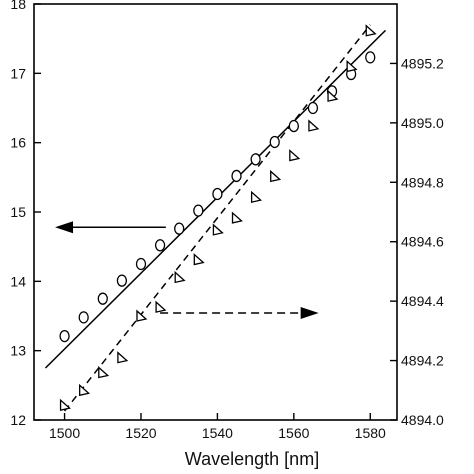 The width and height of the screenshot is (474, 474). What do you see at coordinates (18, 6) in the screenshot?
I see `y-left-tick-label: 18` at bounding box center [18, 6].